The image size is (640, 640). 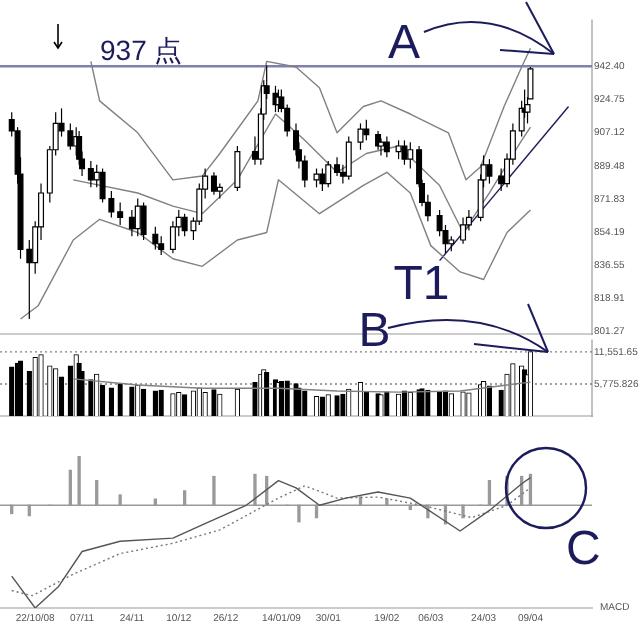 What do you see at coordinates (374, 330) in the screenshot?
I see `annotation: B` at bounding box center [374, 330].